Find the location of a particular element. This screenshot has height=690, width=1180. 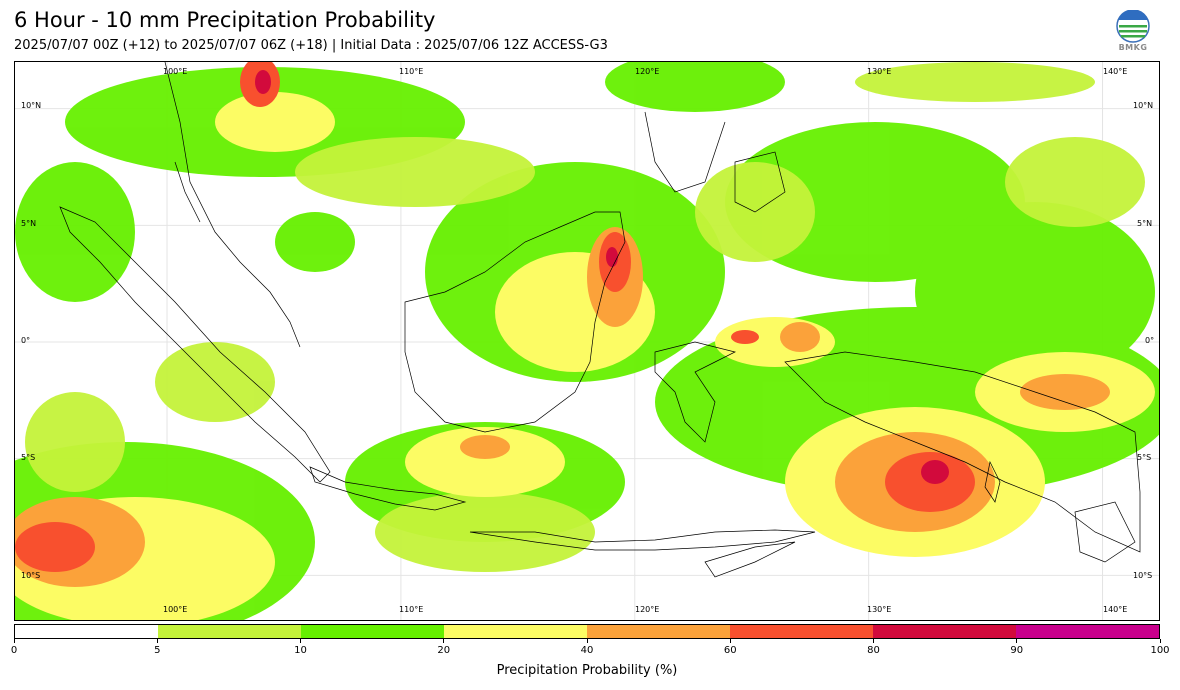

bmkg-logo: BMKG is located at coordinates (1134, 32).